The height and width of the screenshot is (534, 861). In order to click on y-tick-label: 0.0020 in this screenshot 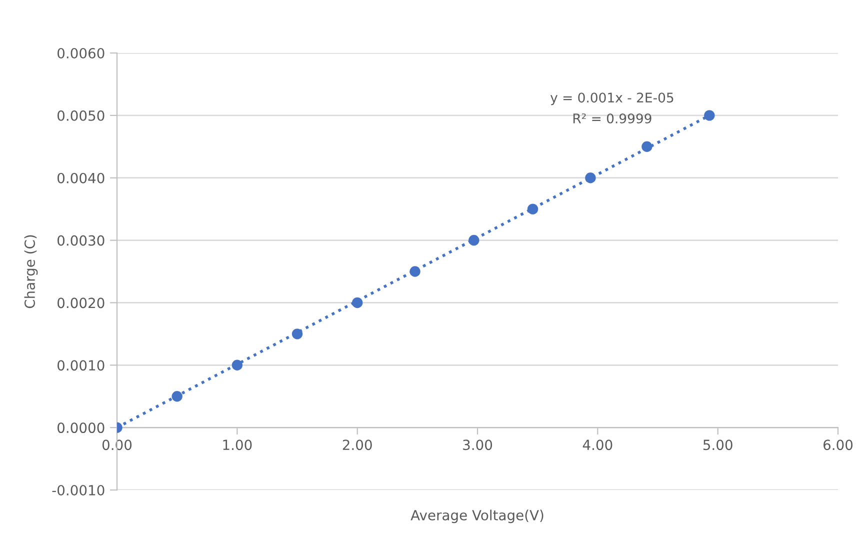, I will do `click(81, 303)`.